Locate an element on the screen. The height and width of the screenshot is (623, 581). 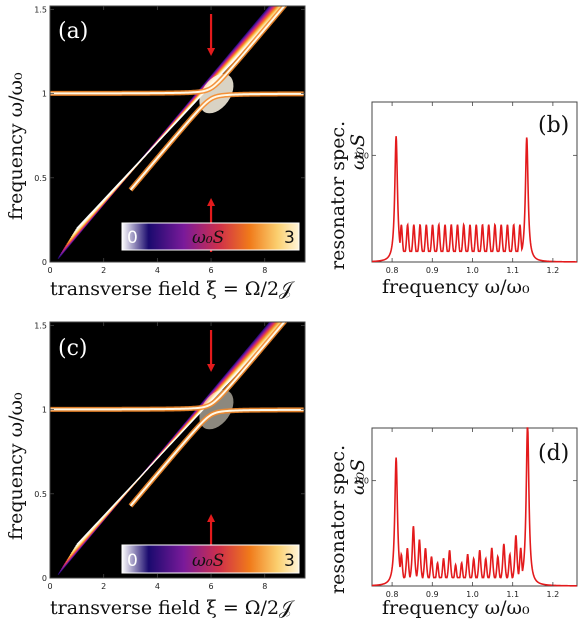
panel-label: (d) is located at coordinates (553, 453).